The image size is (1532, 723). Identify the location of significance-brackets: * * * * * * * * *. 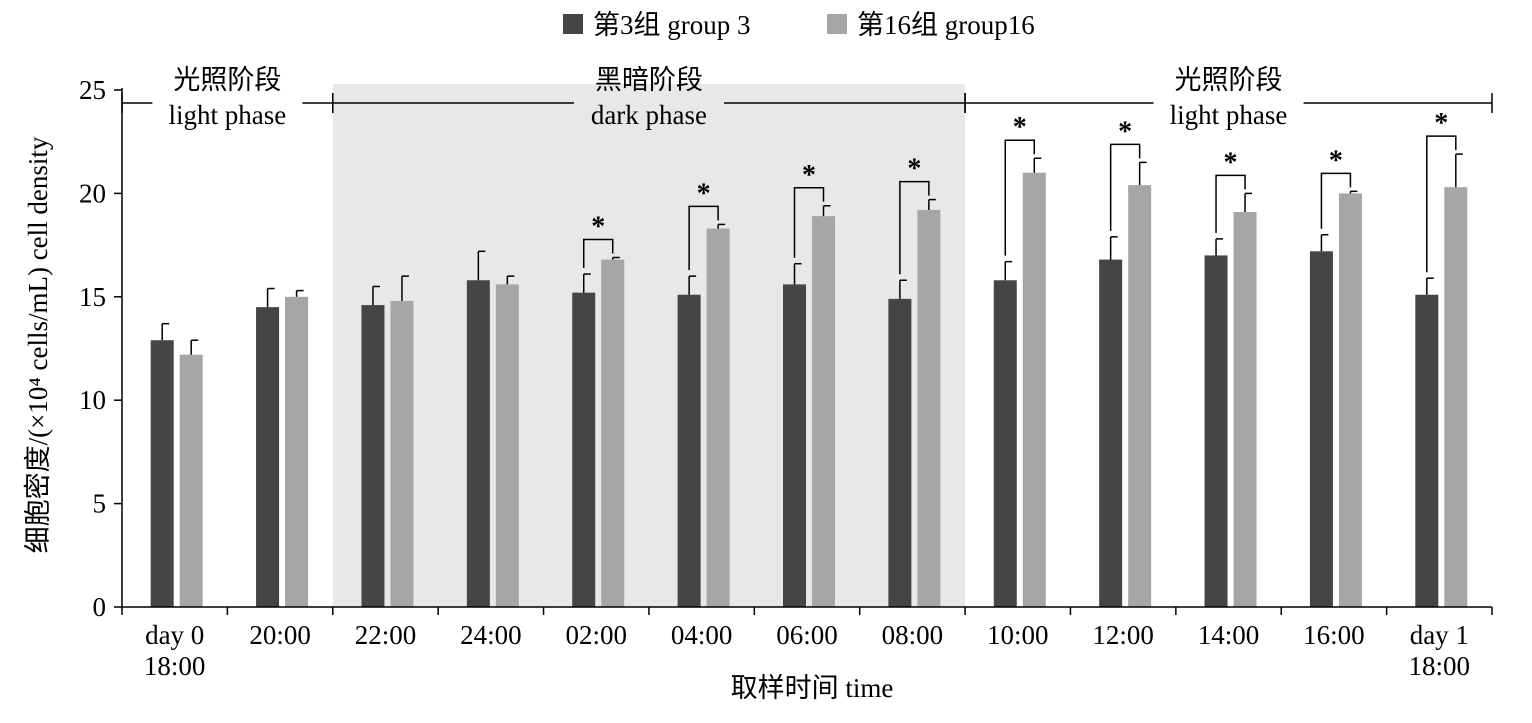
(1019, 191).